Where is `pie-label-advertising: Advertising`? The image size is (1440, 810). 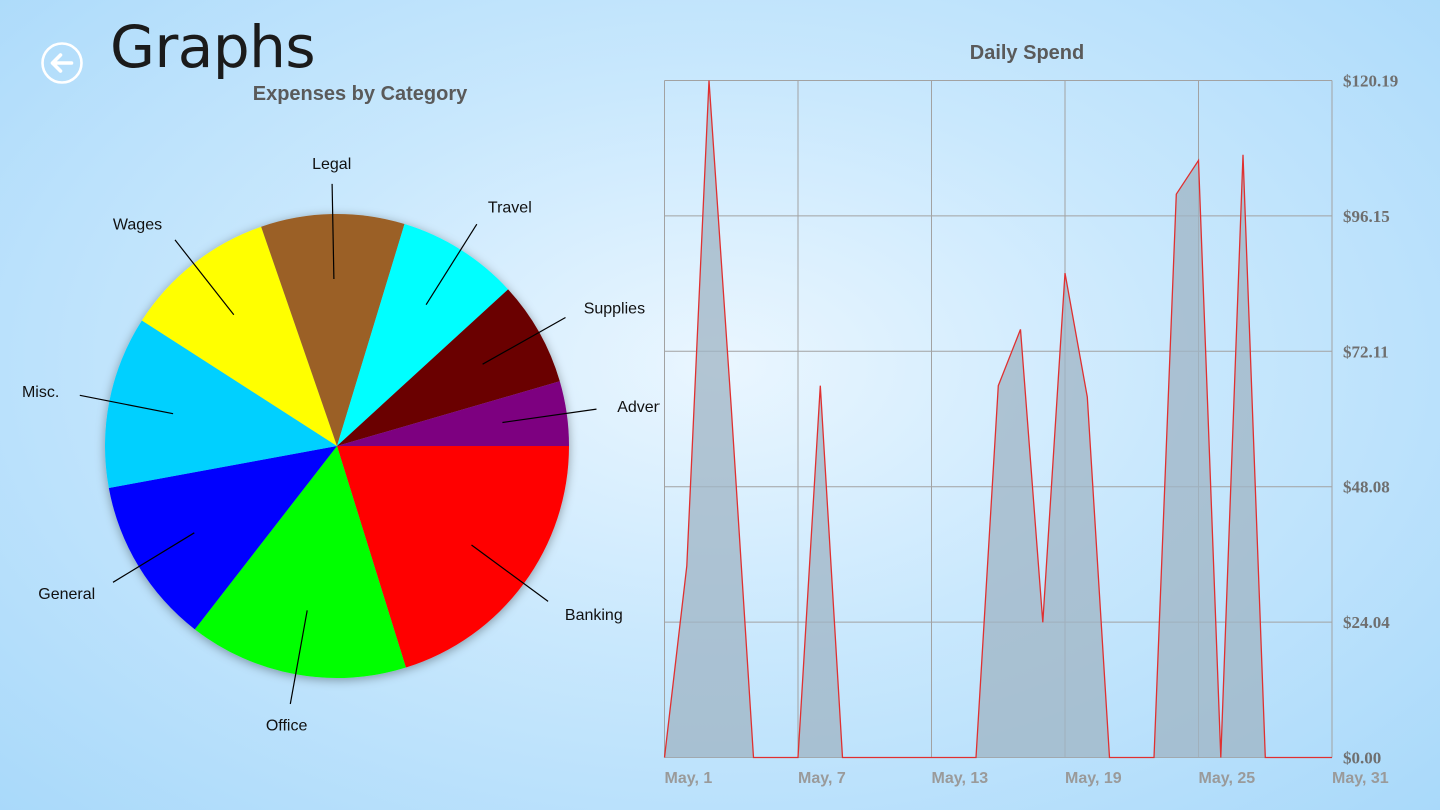 pie-label-advertising: Advertising is located at coordinates (638, 407).